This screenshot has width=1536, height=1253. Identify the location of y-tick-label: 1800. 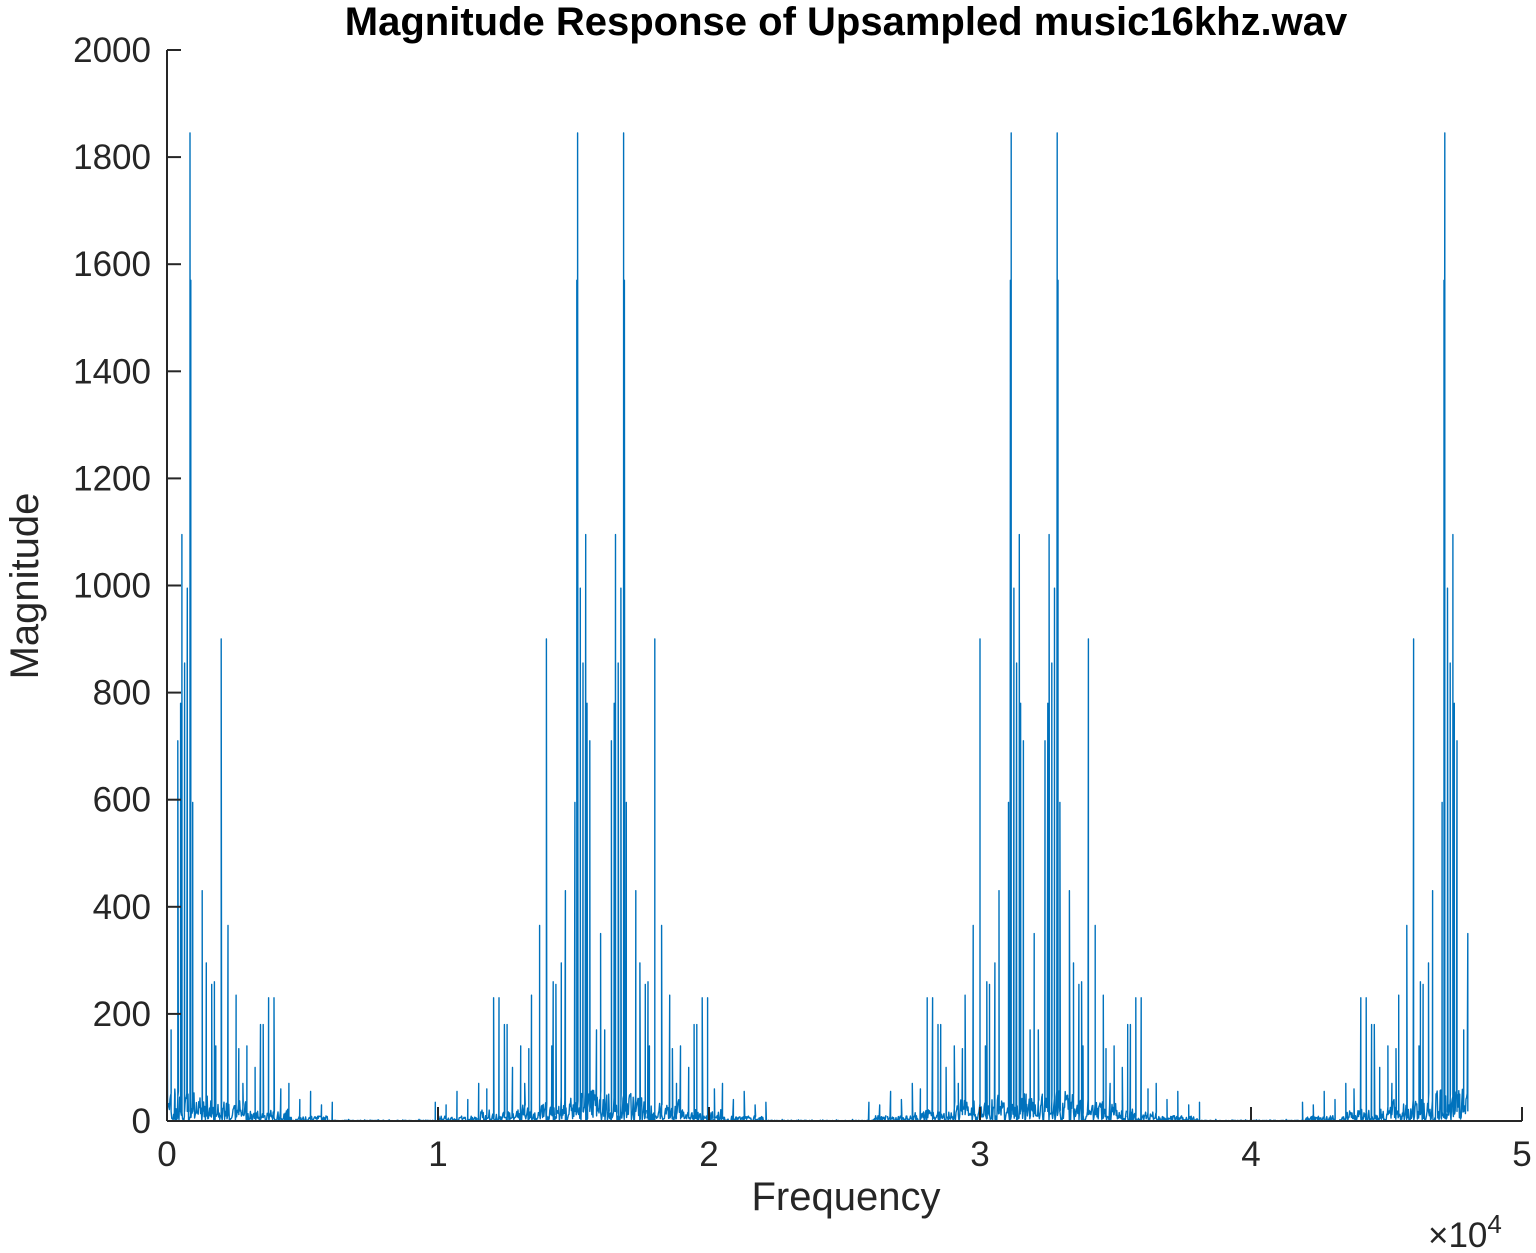
(112, 157).